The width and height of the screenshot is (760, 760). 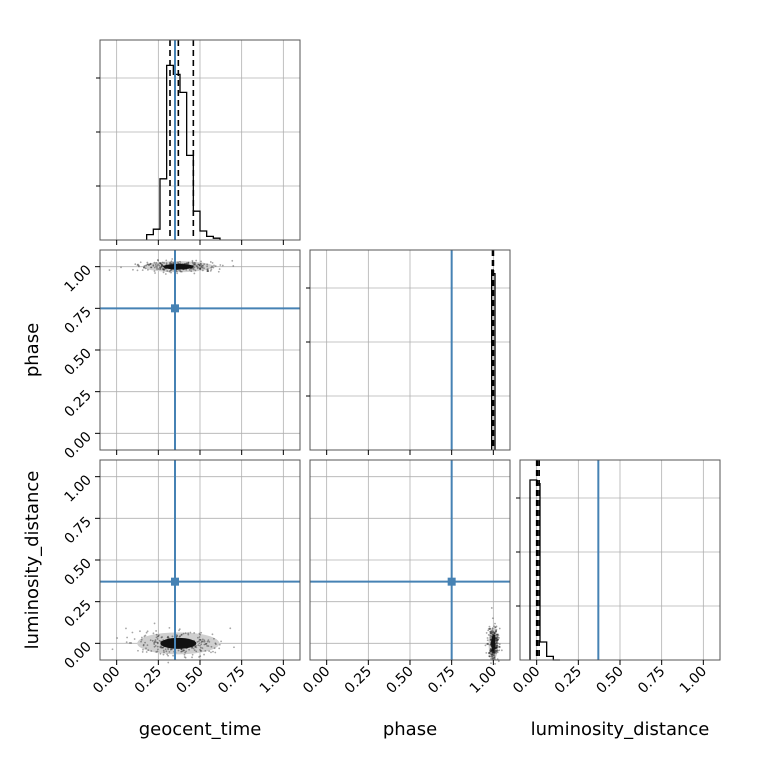 I want to click on y-tick-label-luminosity_distance-4: 1.00, so click(x=77, y=488).